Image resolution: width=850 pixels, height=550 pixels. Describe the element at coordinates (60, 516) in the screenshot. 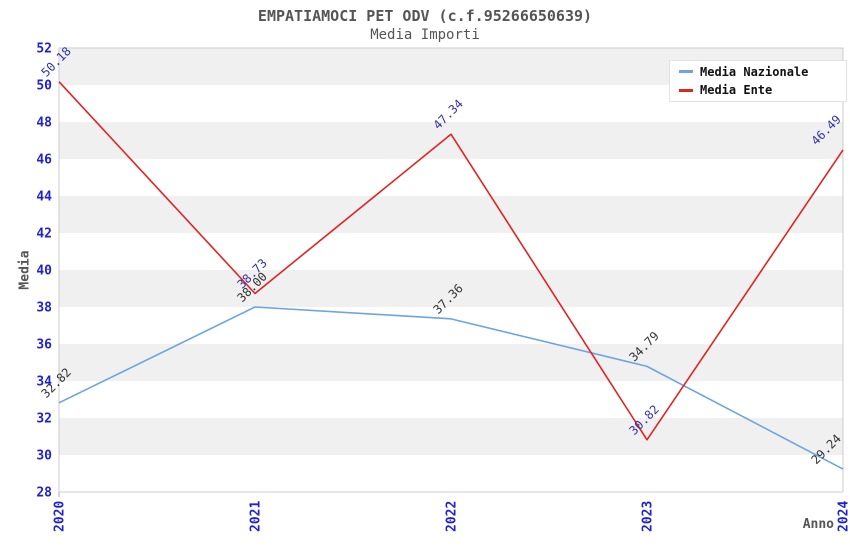

I see `x-tick-label: 2020` at that location.